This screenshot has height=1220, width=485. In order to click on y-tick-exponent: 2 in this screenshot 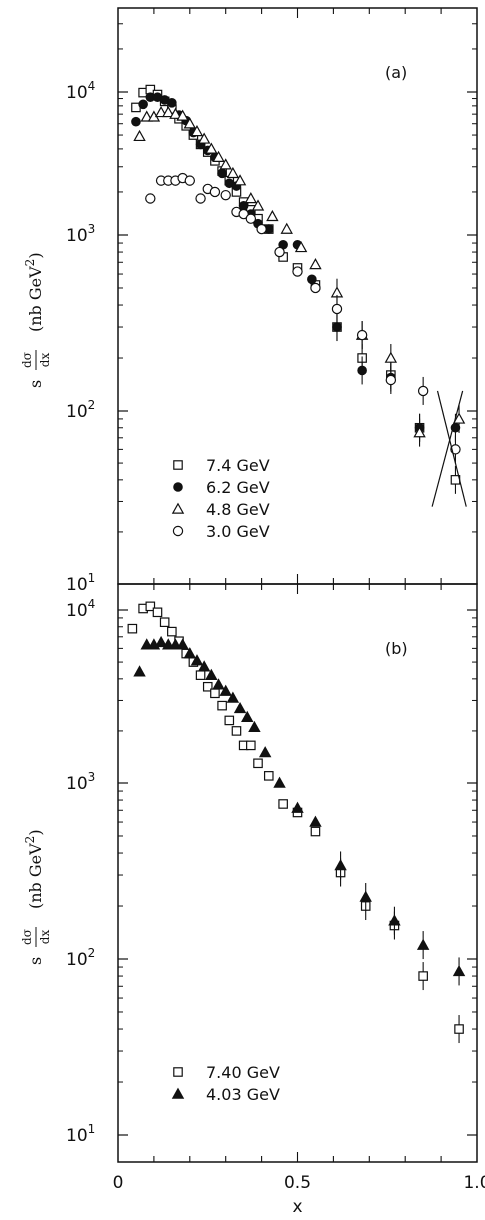, I will do `click(92, 405)`.